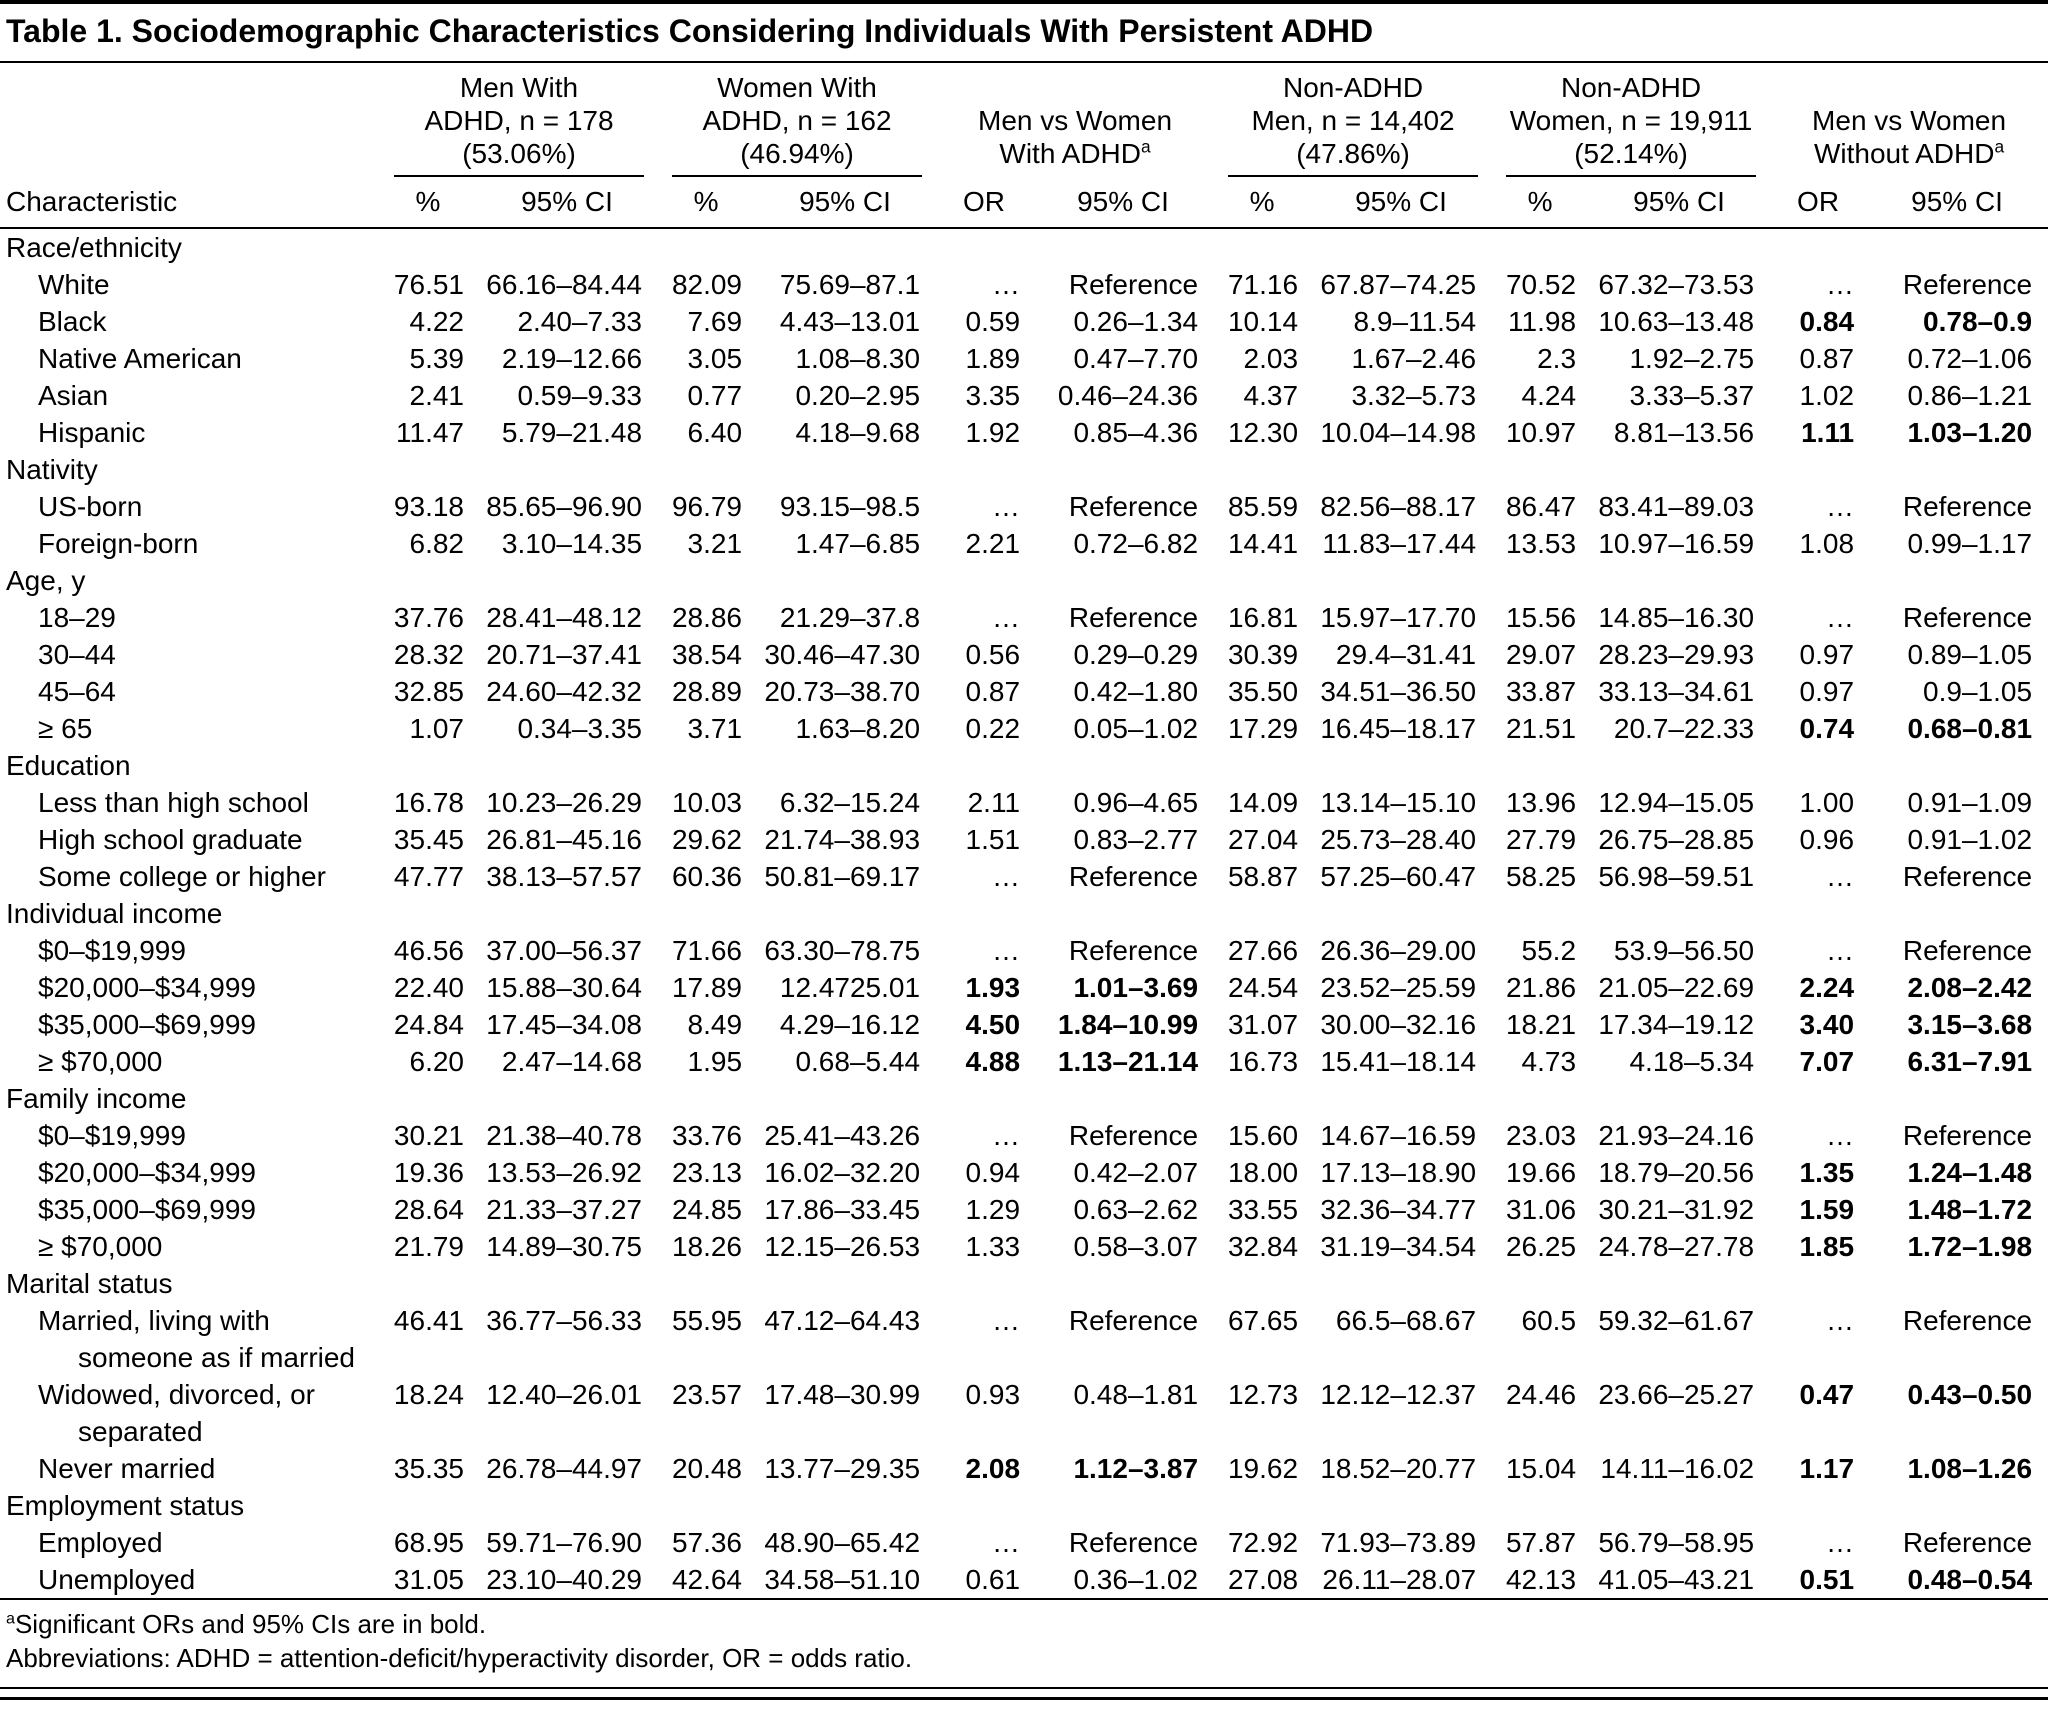 The image size is (2048, 1713). What do you see at coordinates (1136, 321) in the screenshot?
I see `value-cell: 0.26–1.34` at bounding box center [1136, 321].